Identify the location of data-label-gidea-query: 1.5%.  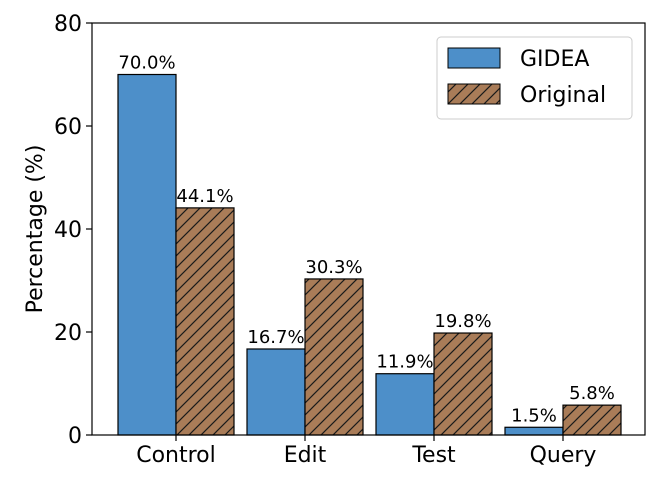
(534, 415).